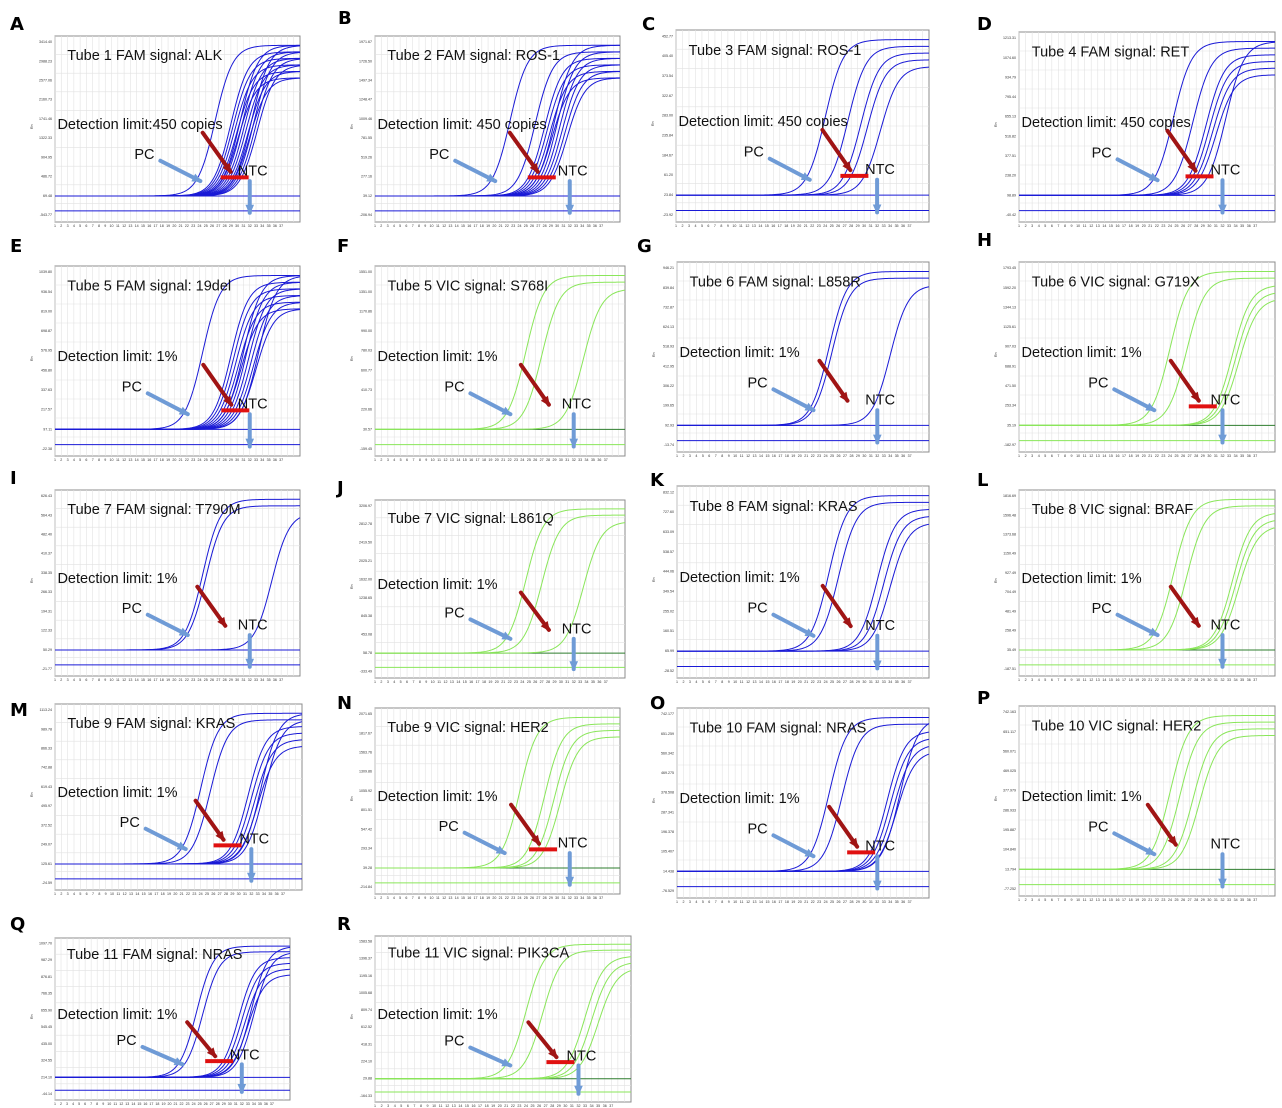 This screenshot has height=1108, width=1282. What do you see at coordinates (365, 579) in the screenshot?
I see `y-tick-label: 1632.00` at bounding box center [365, 579].